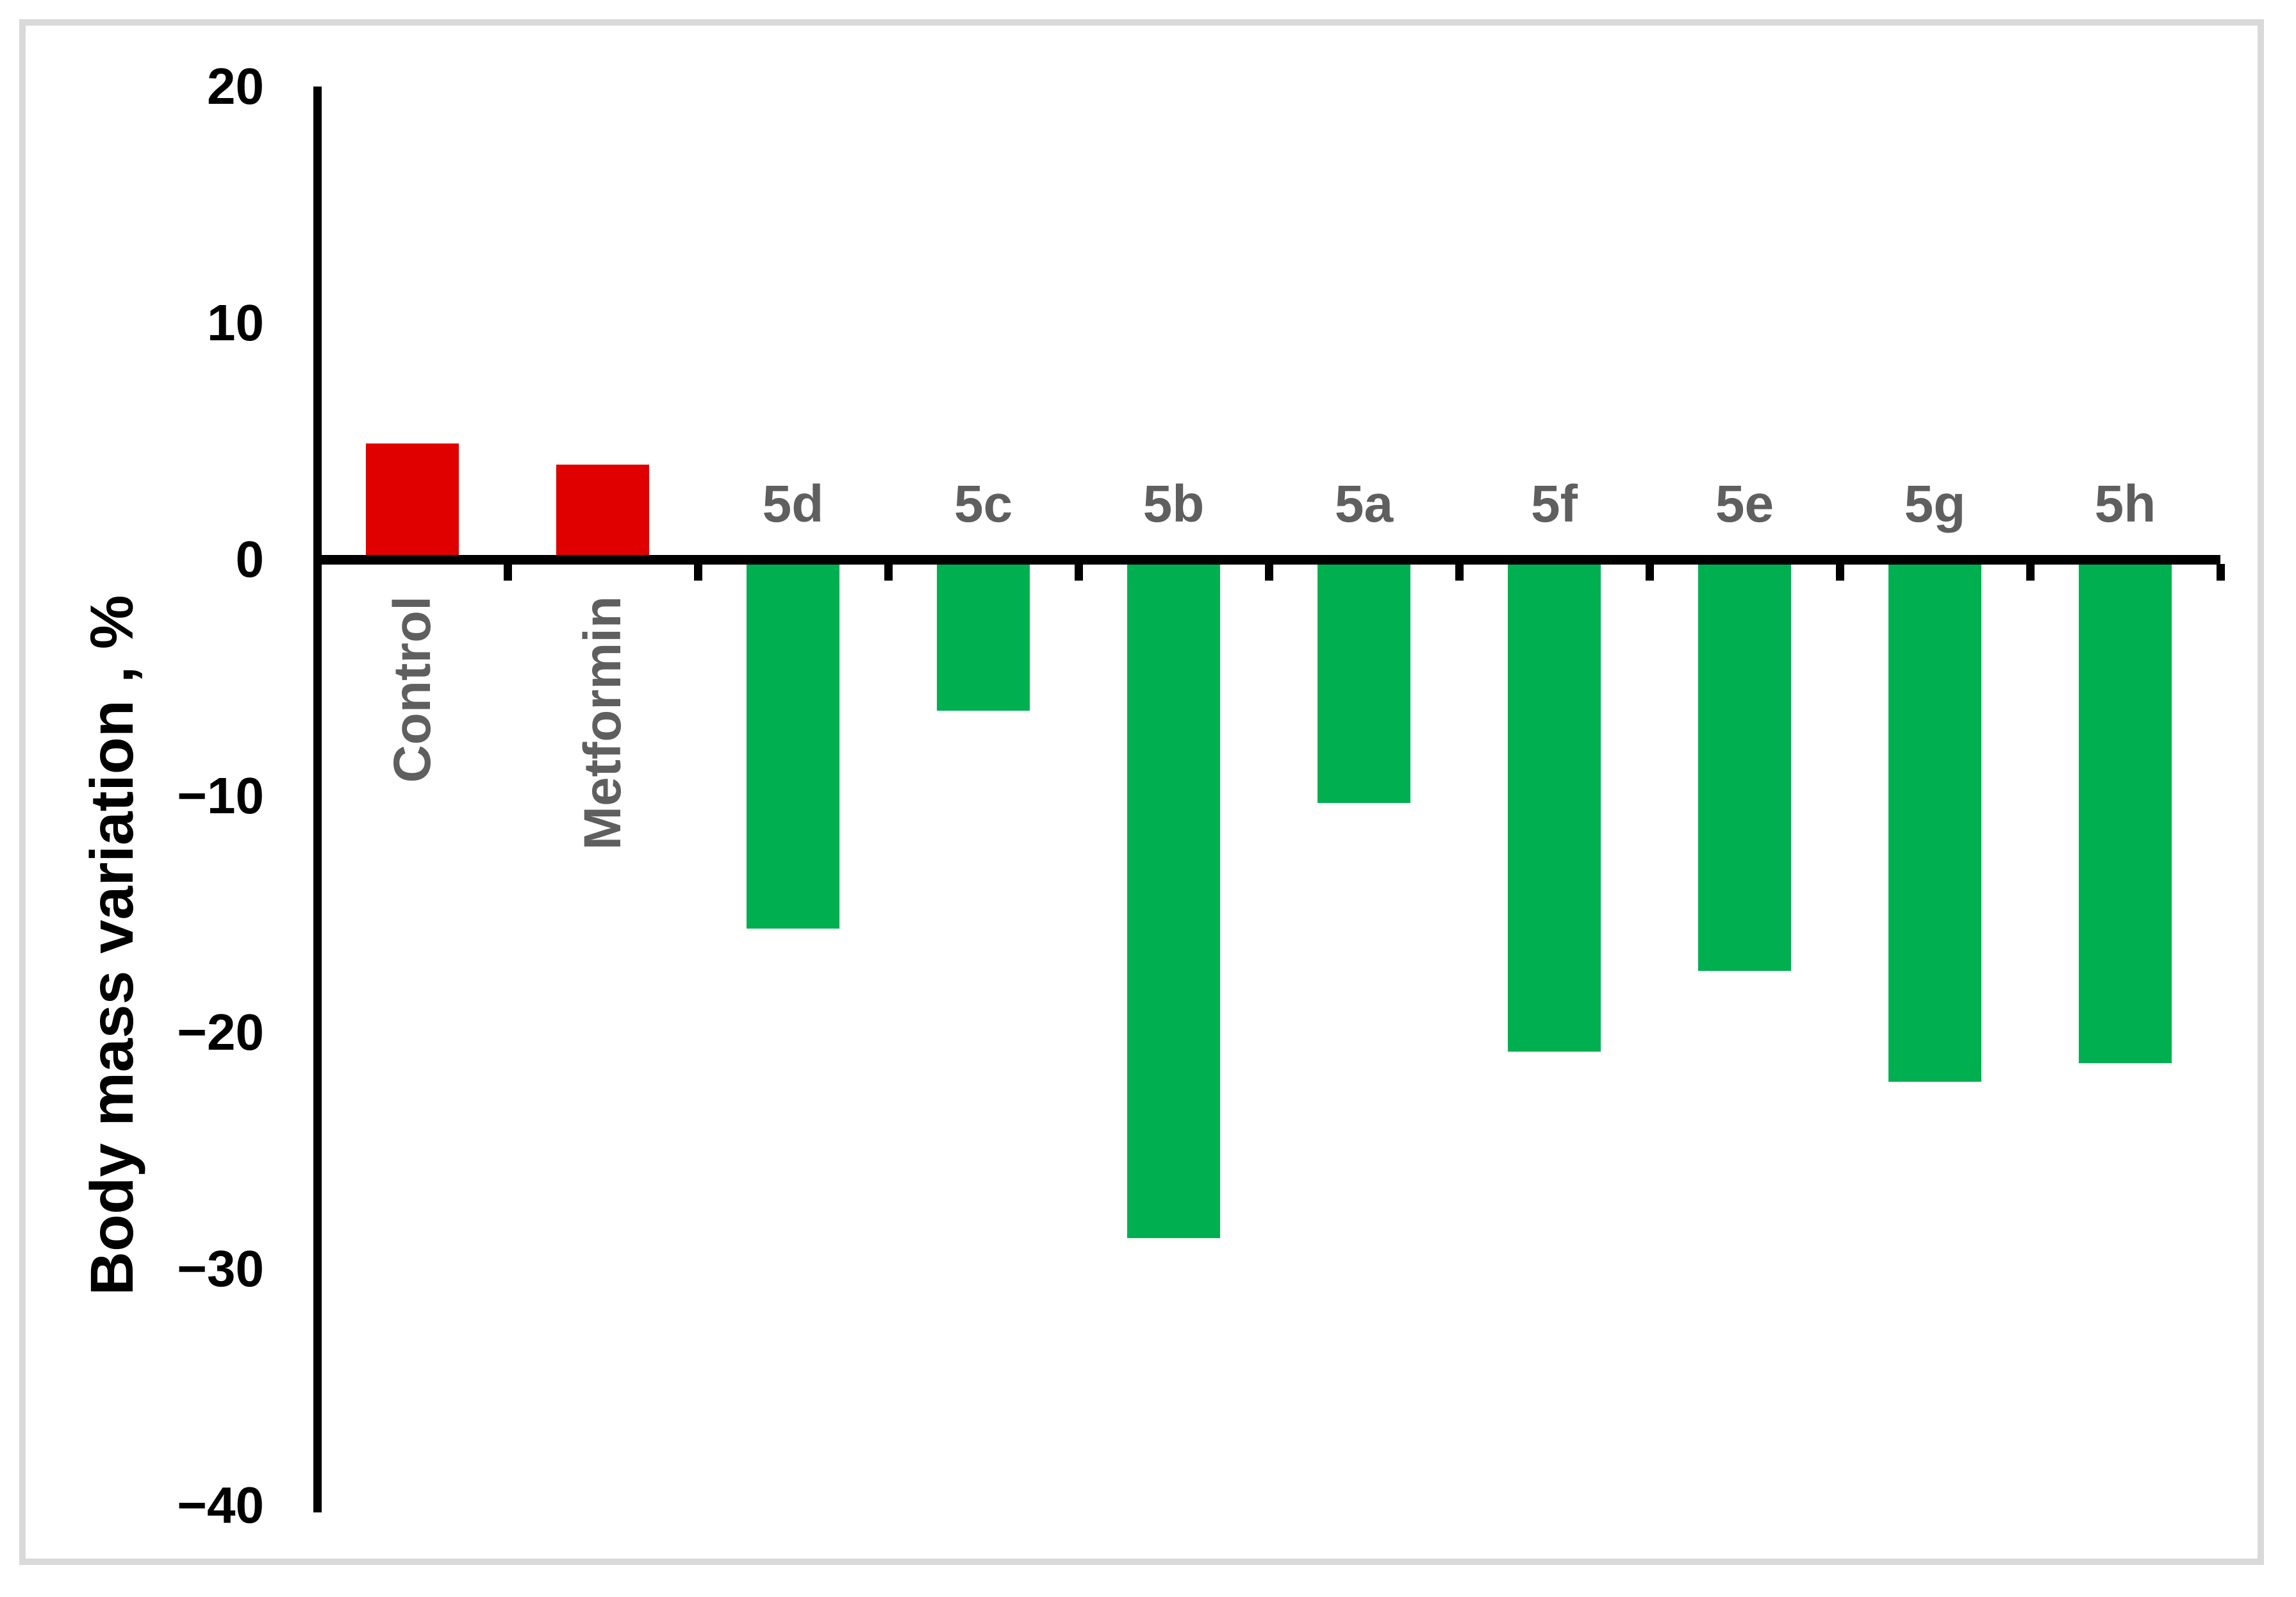 The image size is (2296, 1597). I want to click on bar-5f, so click(1554, 805).